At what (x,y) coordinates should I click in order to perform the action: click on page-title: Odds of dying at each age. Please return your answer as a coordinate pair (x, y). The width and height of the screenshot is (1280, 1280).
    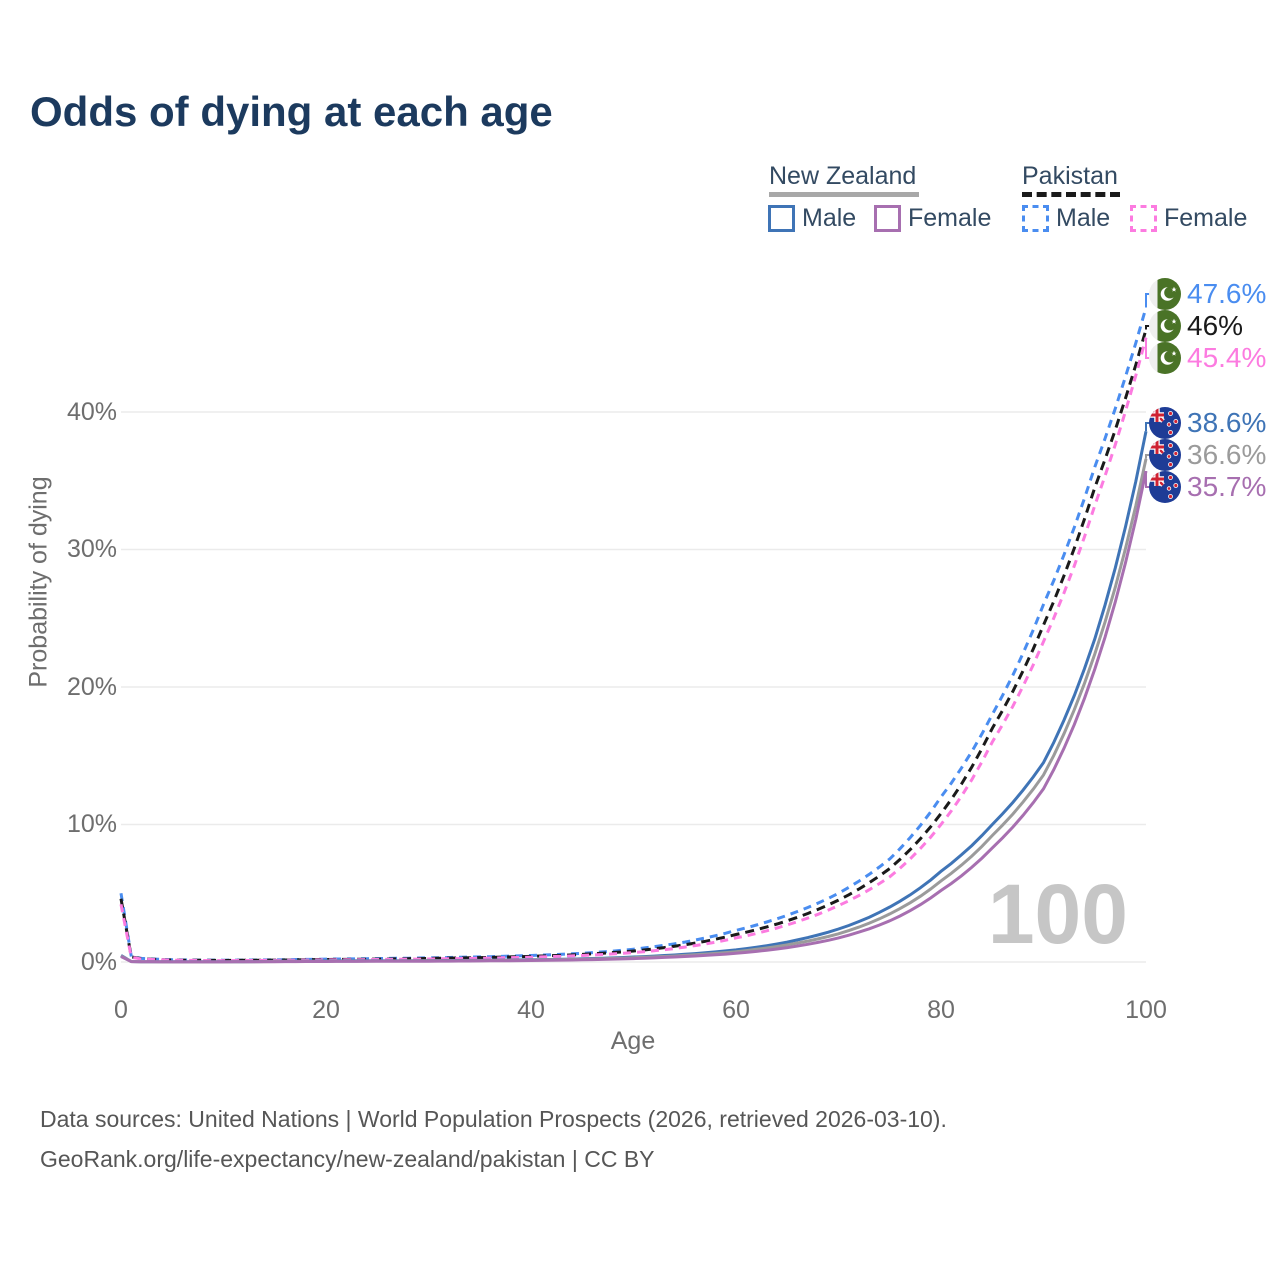
    Looking at the image, I should click on (291, 111).